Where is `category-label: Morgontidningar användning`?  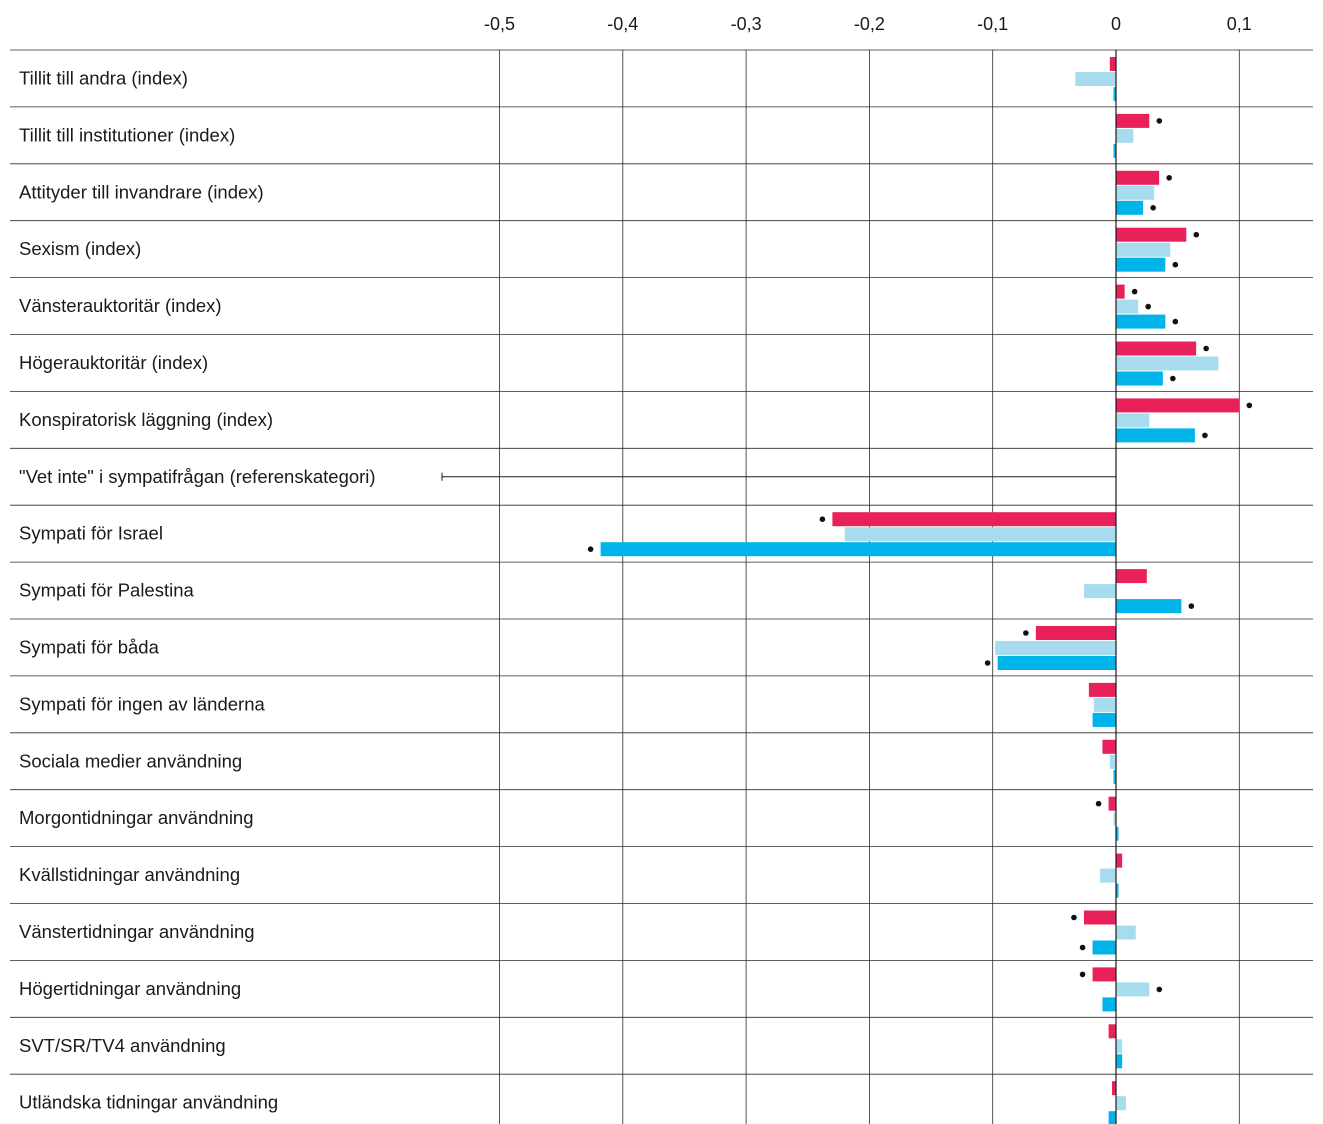 category-label: Morgontidningar användning is located at coordinates (136, 817).